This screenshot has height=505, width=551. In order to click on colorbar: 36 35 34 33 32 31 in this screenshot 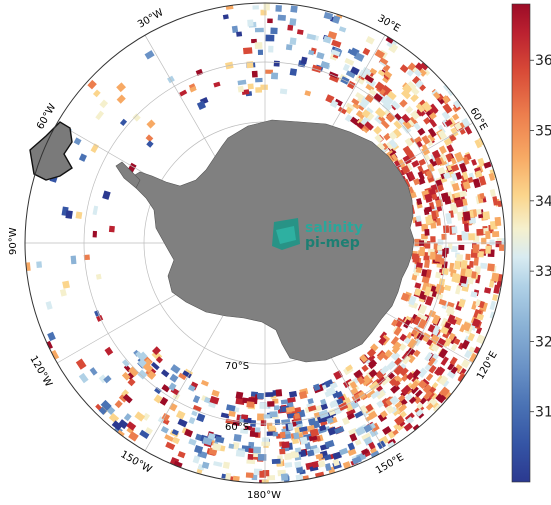, I will do `click(531, 243)`.